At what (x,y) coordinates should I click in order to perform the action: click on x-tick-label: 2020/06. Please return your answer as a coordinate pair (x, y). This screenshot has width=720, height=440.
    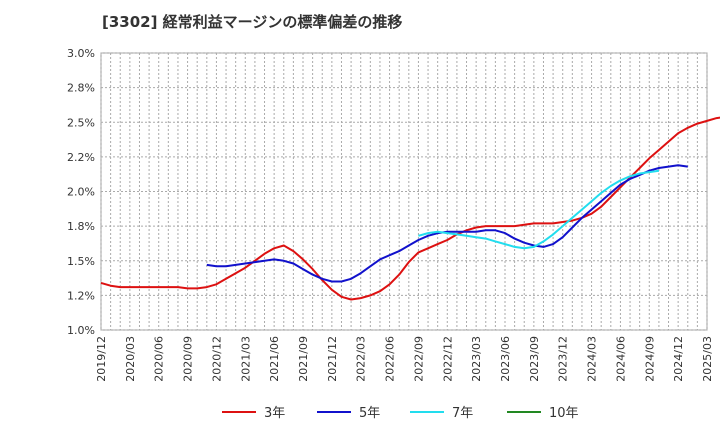
    Looking at the image, I should click on (159, 359).